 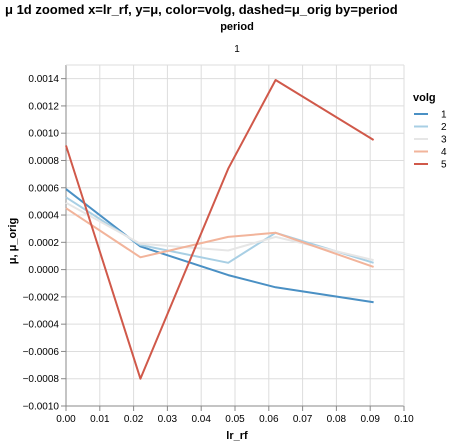 What do you see at coordinates (444, 127) in the screenshot?
I see `legend-label: 2` at bounding box center [444, 127].